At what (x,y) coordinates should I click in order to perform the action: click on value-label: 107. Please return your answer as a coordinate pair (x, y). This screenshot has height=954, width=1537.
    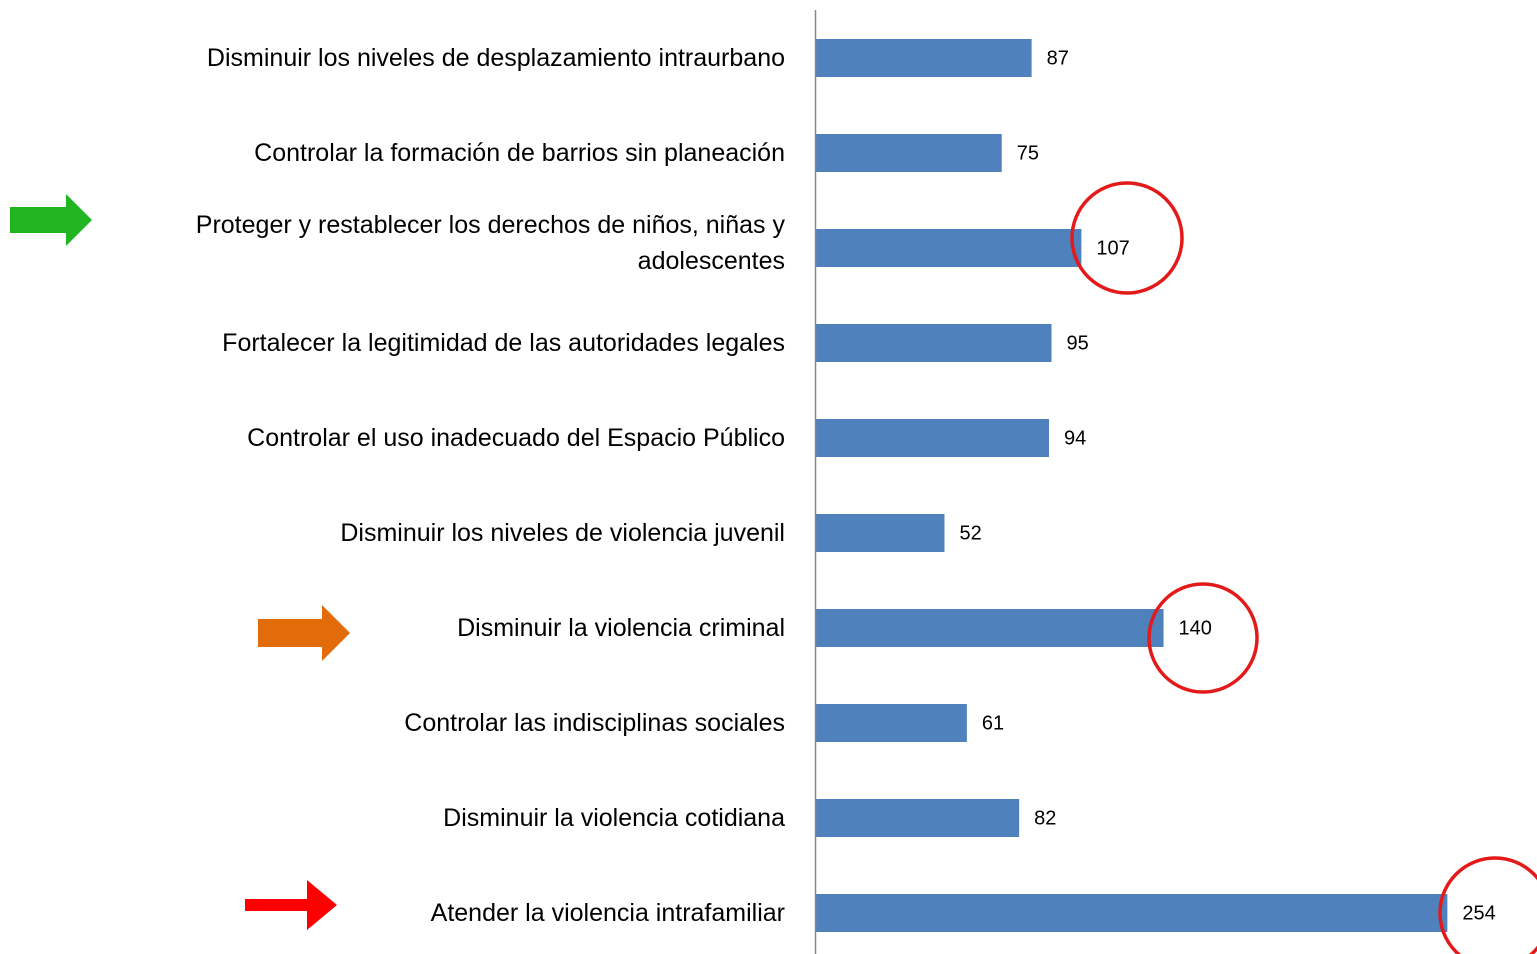
    Looking at the image, I should click on (1112, 248).